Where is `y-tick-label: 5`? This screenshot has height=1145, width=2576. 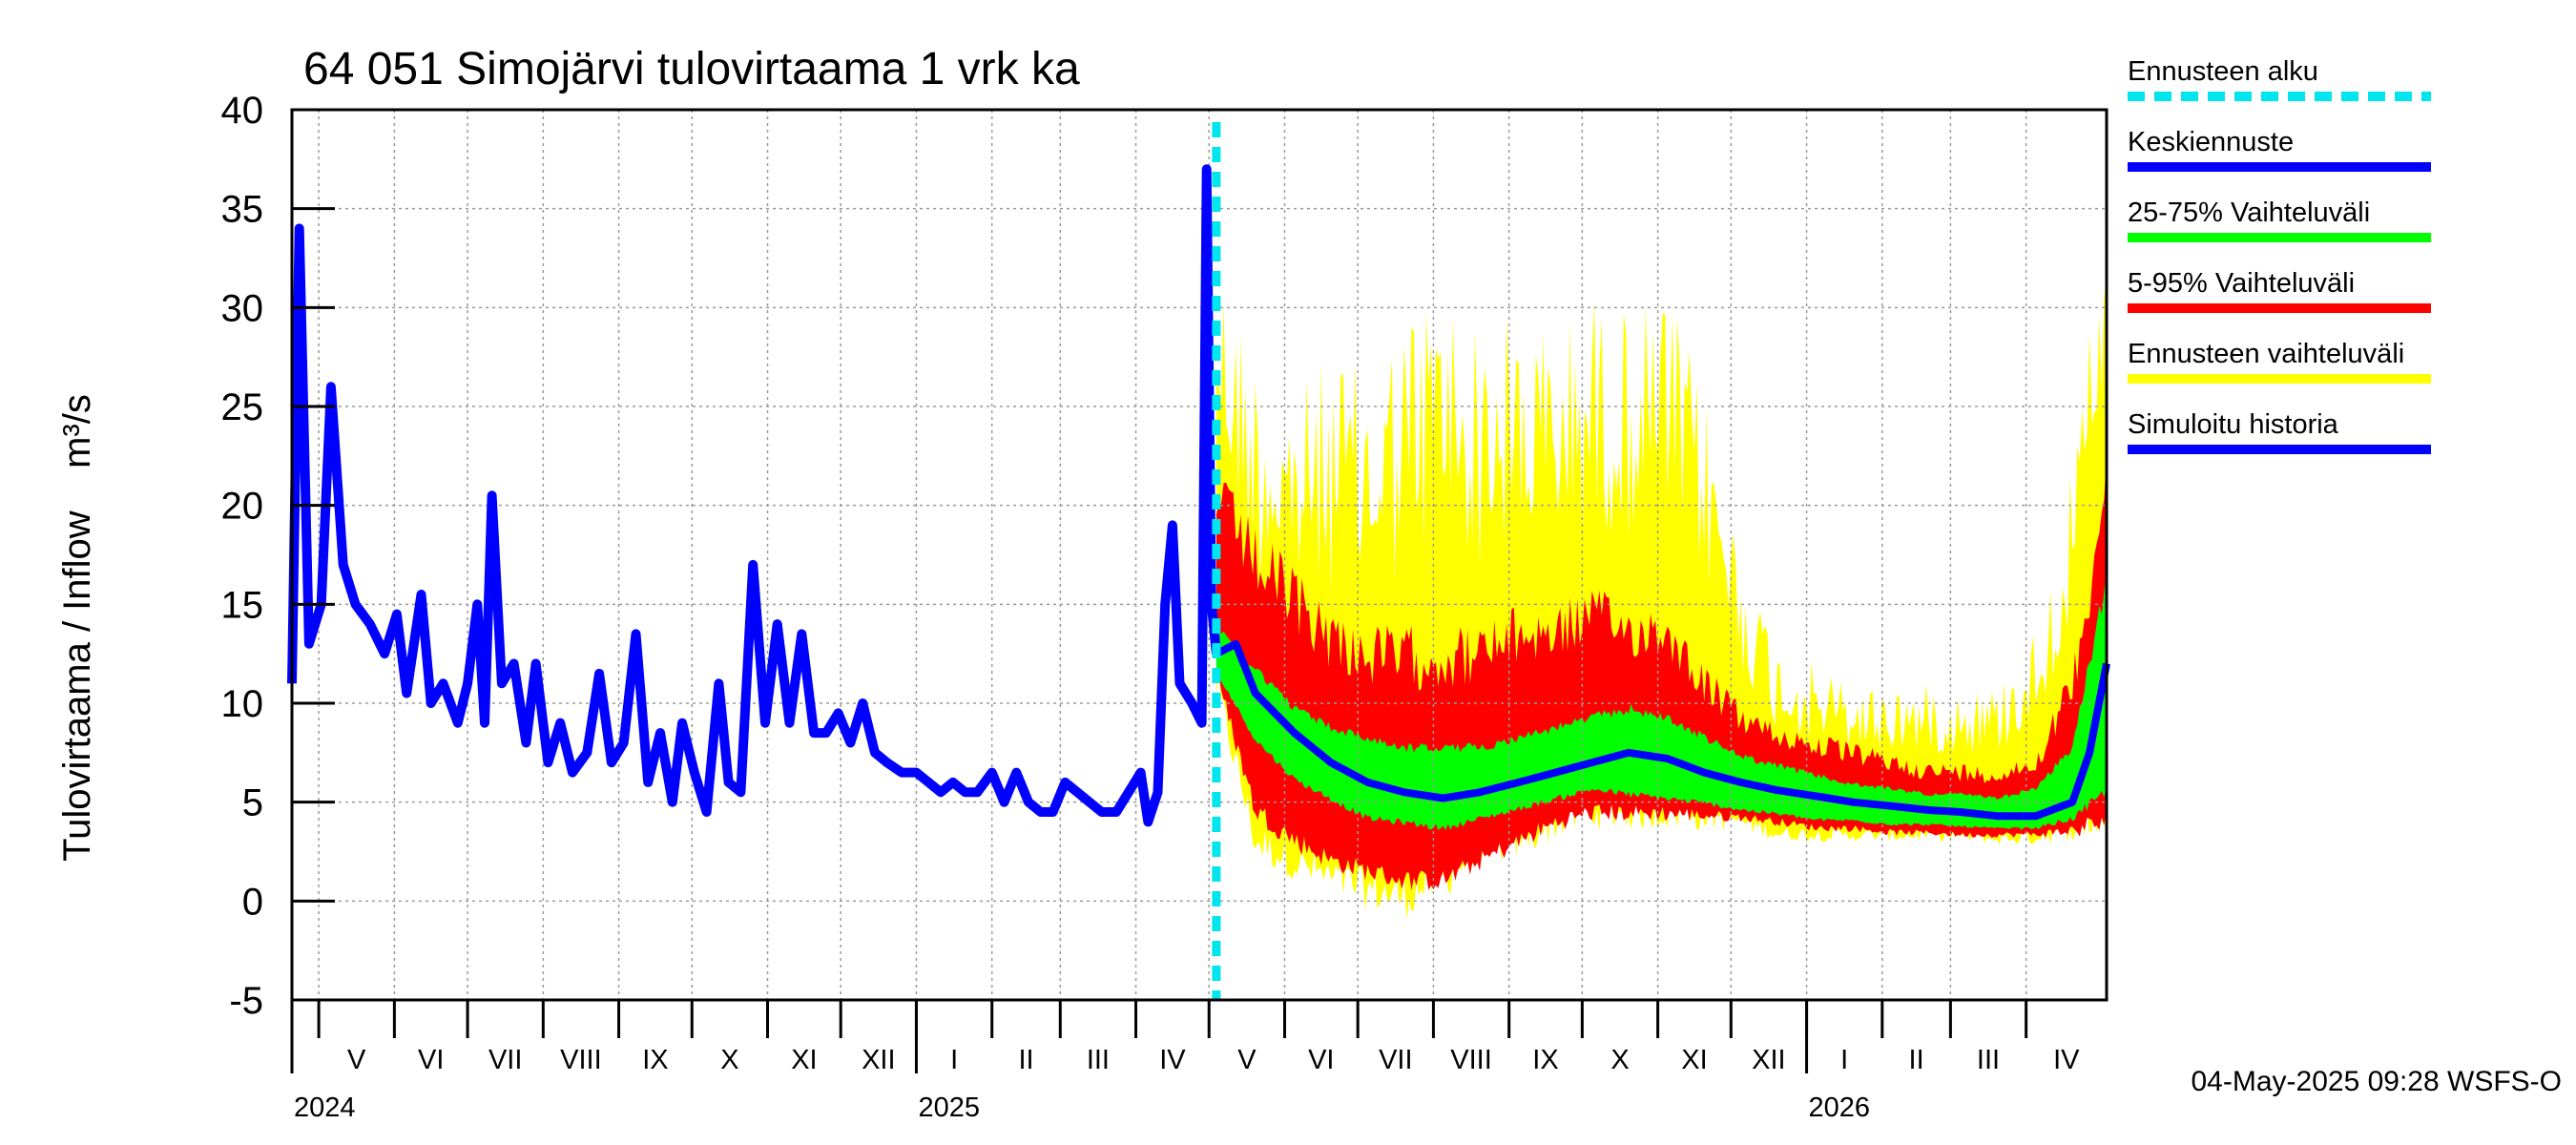 y-tick-label: 5 is located at coordinates (252, 803).